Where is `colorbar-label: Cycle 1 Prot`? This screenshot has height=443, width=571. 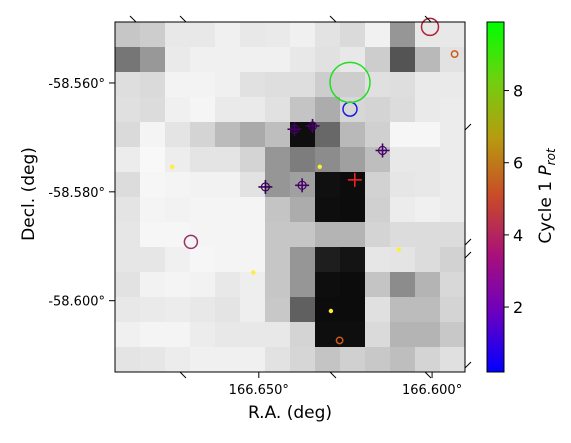
colorbar-label: Cycle 1 Prot is located at coordinates (547, 195).